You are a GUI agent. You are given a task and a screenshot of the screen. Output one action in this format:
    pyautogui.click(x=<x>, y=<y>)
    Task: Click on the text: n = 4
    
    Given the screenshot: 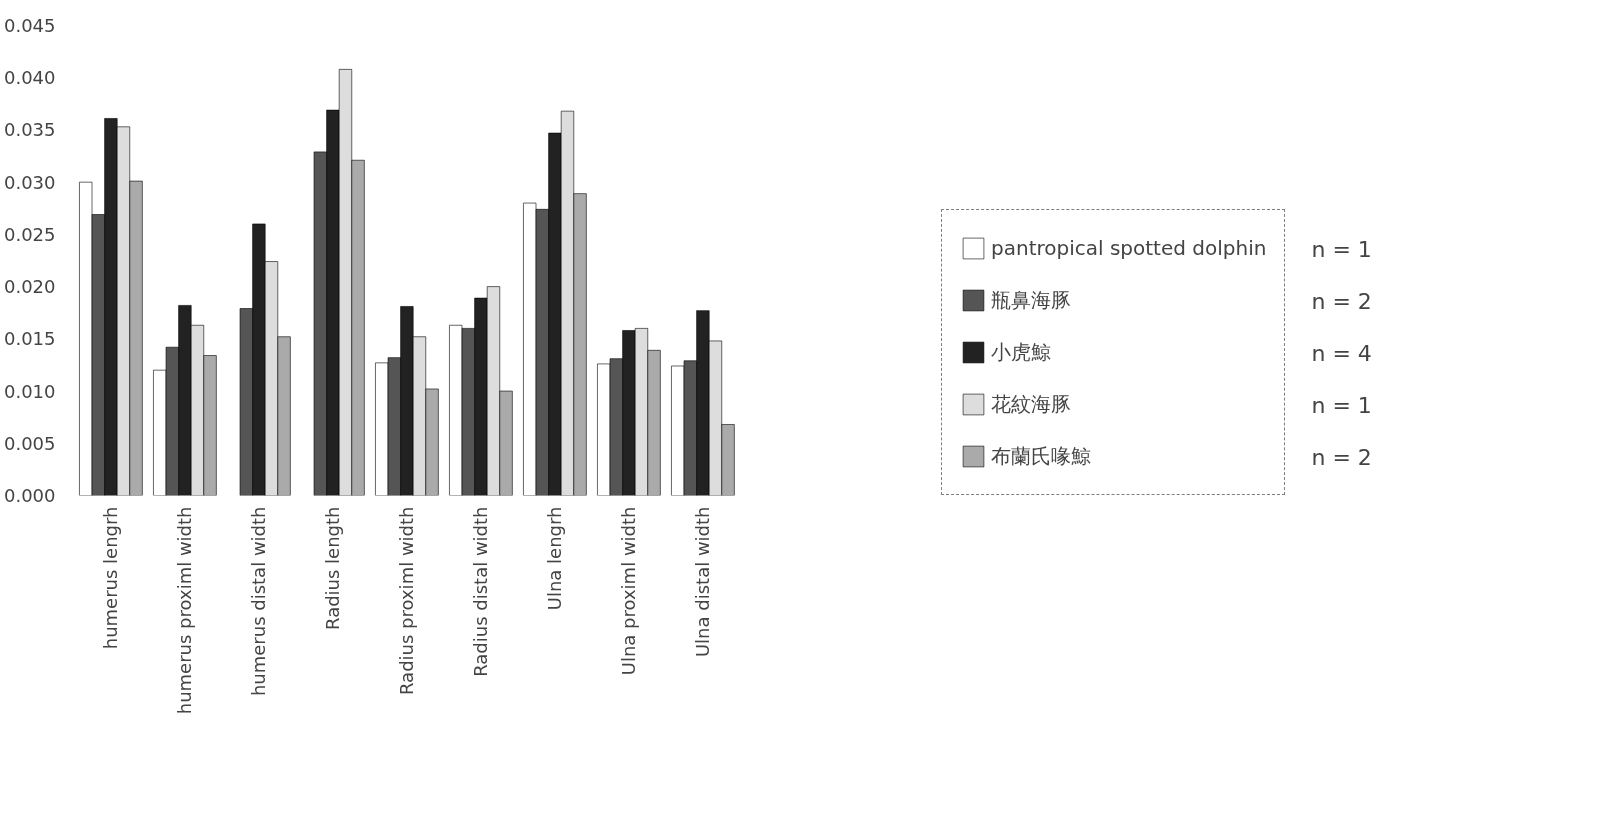 What is the action you would take?
    pyautogui.click(x=1341, y=353)
    